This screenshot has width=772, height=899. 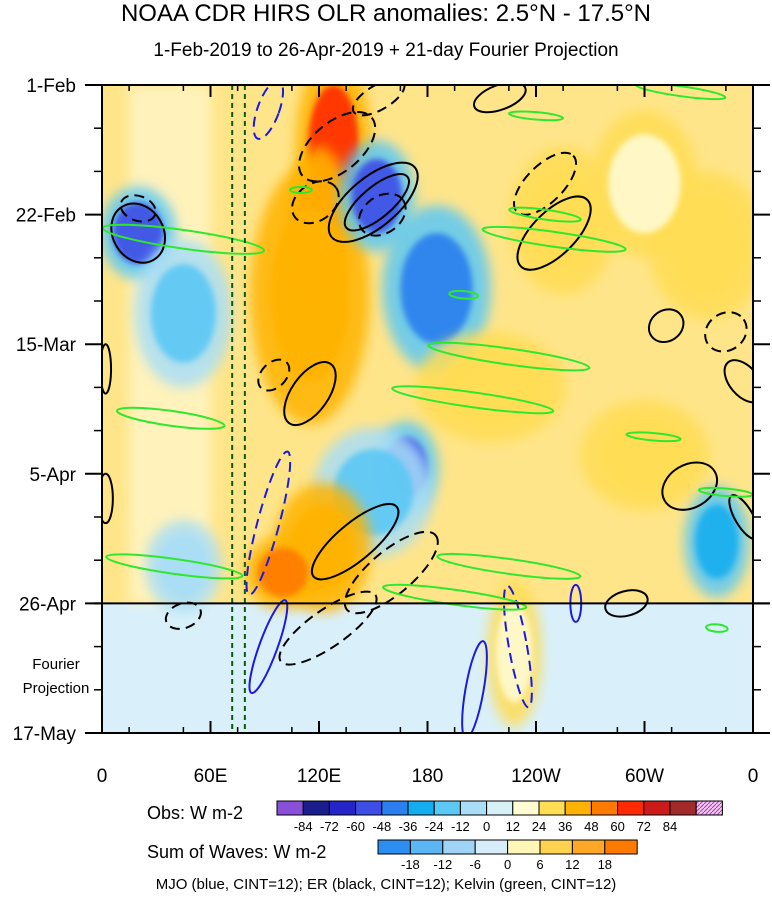 What do you see at coordinates (48, 604) in the screenshot?
I see `y-tick-label: 26-Apr` at bounding box center [48, 604].